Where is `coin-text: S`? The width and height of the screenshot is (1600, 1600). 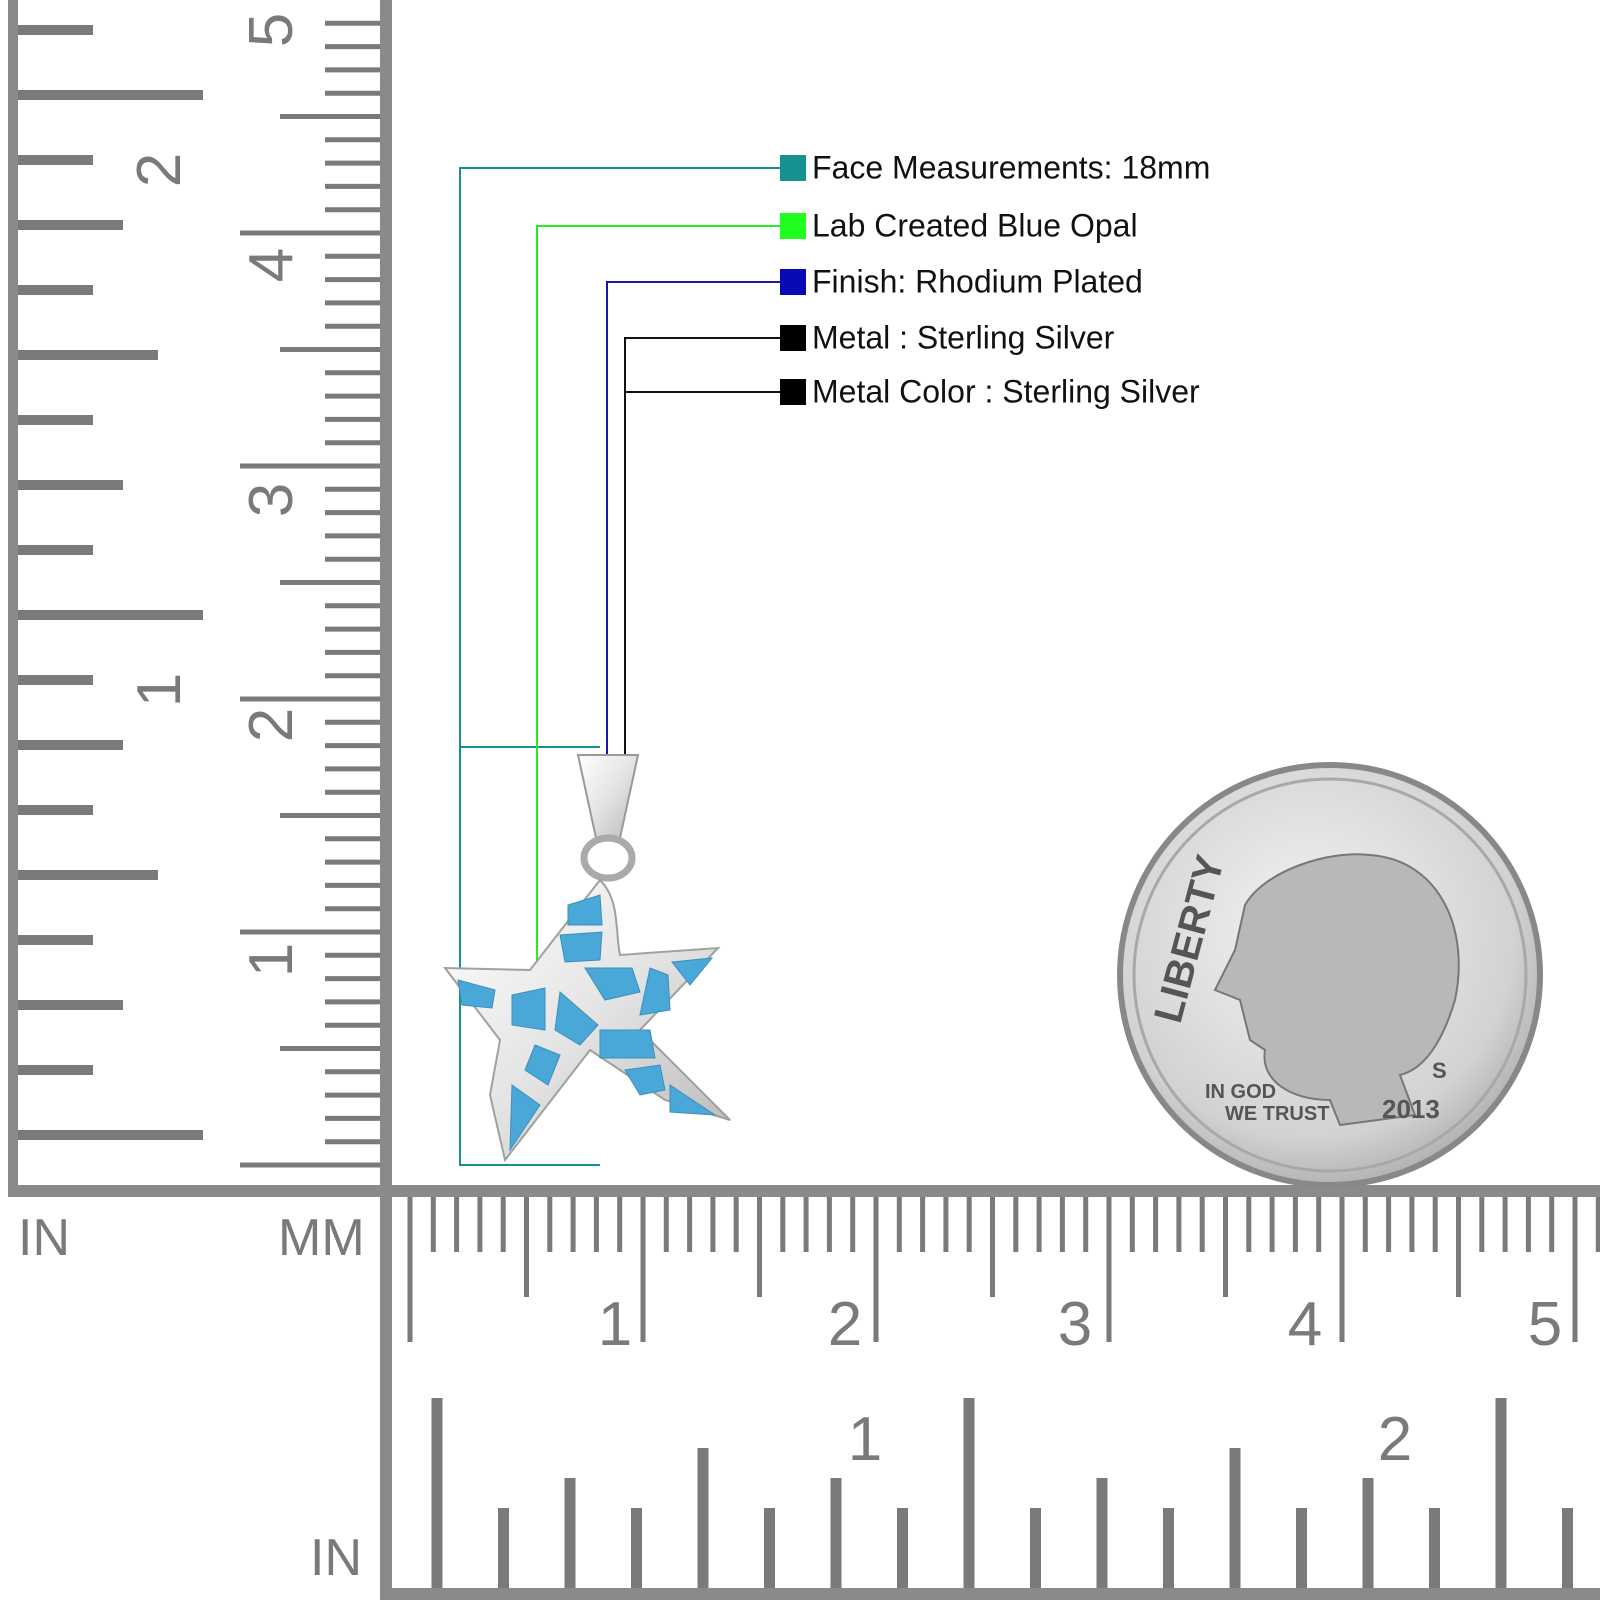 coin-text: S is located at coordinates (1439, 1070).